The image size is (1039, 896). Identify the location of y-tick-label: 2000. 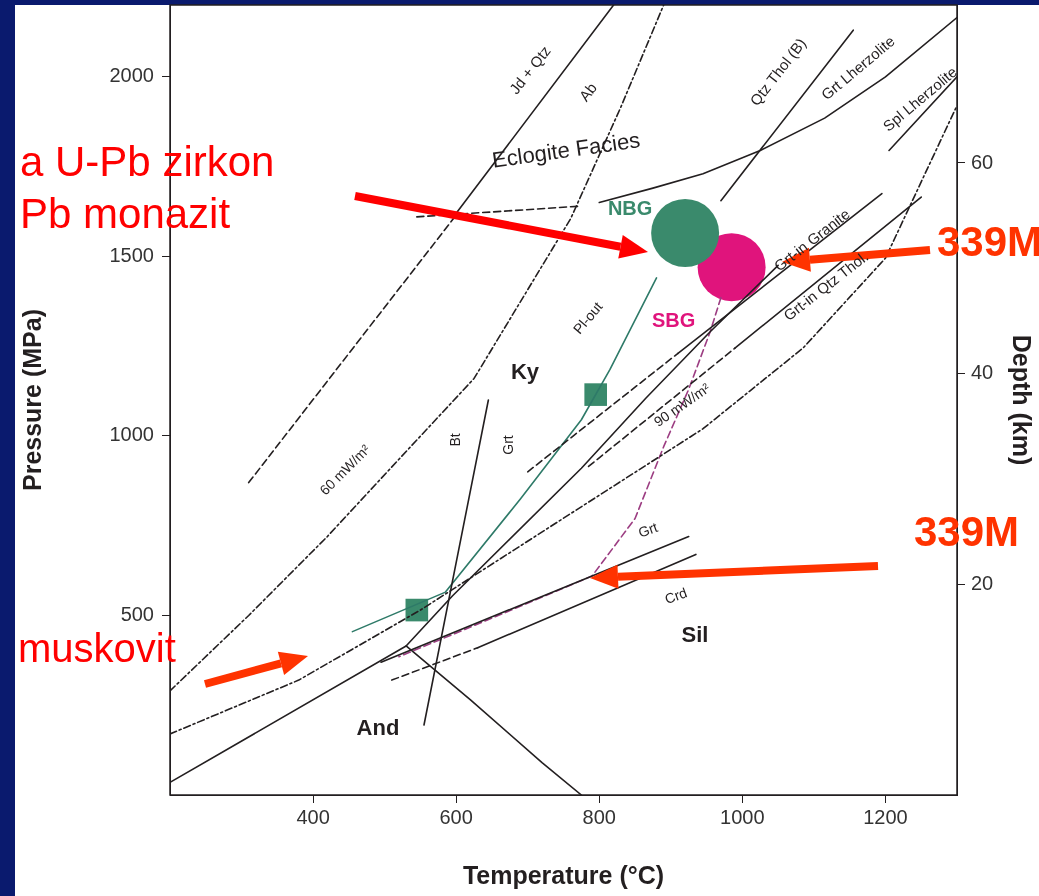
(131, 75).